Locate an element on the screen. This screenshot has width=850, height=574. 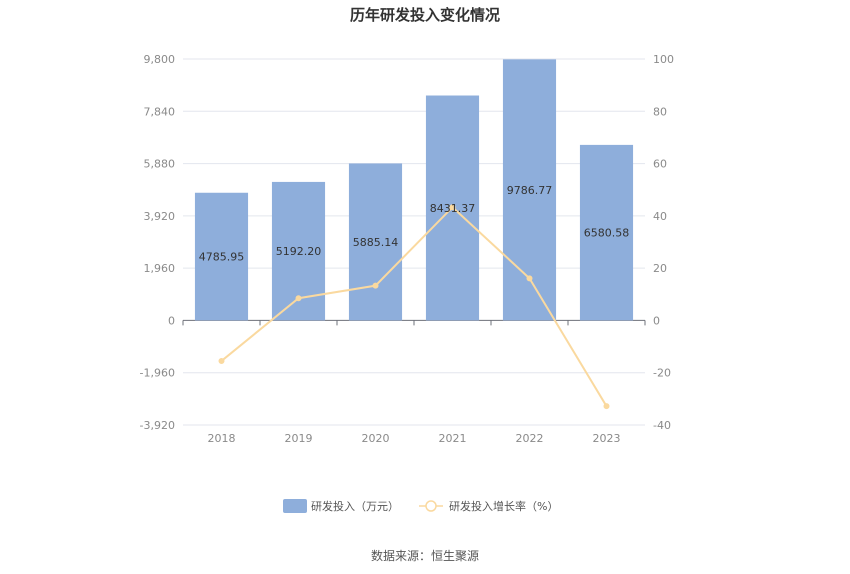
left-y-tick-label: 9,800 is located at coordinates (160, 59).